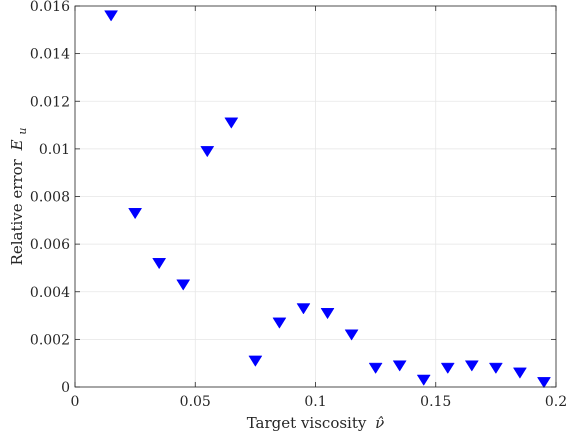 The image size is (567, 435). What do you see at coordinates (50, 102) in the screenshot?
I see `y-tick-label: 0.012` at bounding box center [50, 102].